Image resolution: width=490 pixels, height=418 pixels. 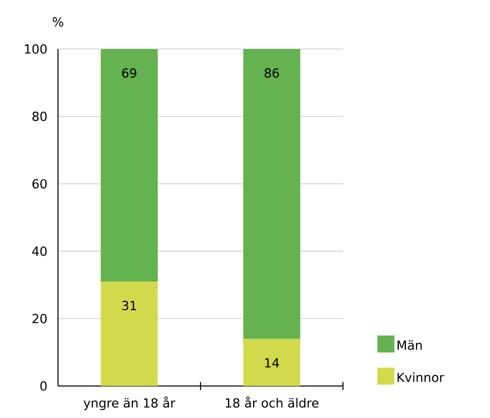 I want to click on data-label: 14, so click(x=272, y=363).